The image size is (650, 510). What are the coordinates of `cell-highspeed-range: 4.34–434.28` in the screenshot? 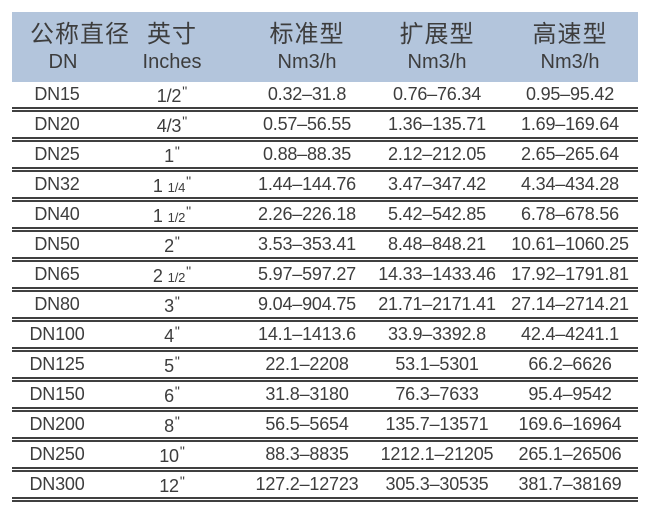 It's located at (570, 184).